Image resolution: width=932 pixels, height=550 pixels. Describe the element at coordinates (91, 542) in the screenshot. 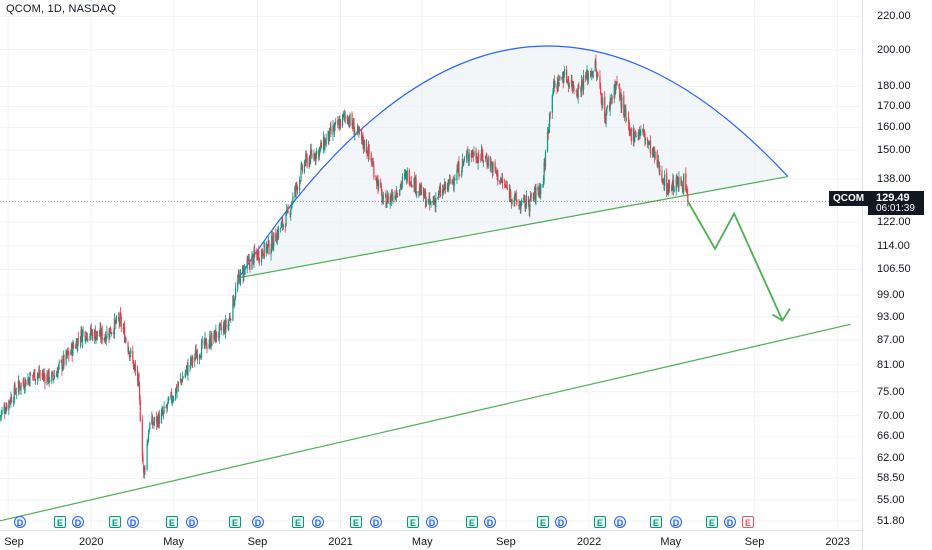

I see `time-tick-label: 2020` at that location.